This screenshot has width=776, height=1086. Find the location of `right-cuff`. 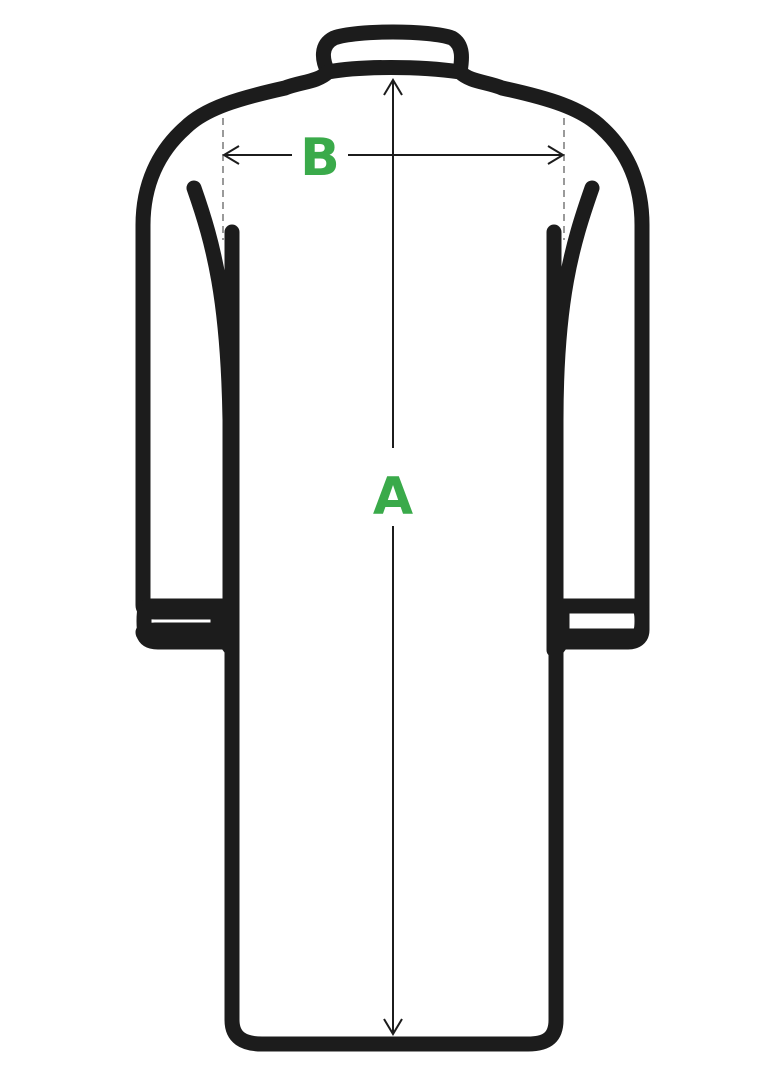

right-cuff is located at coordinates (602, 621).